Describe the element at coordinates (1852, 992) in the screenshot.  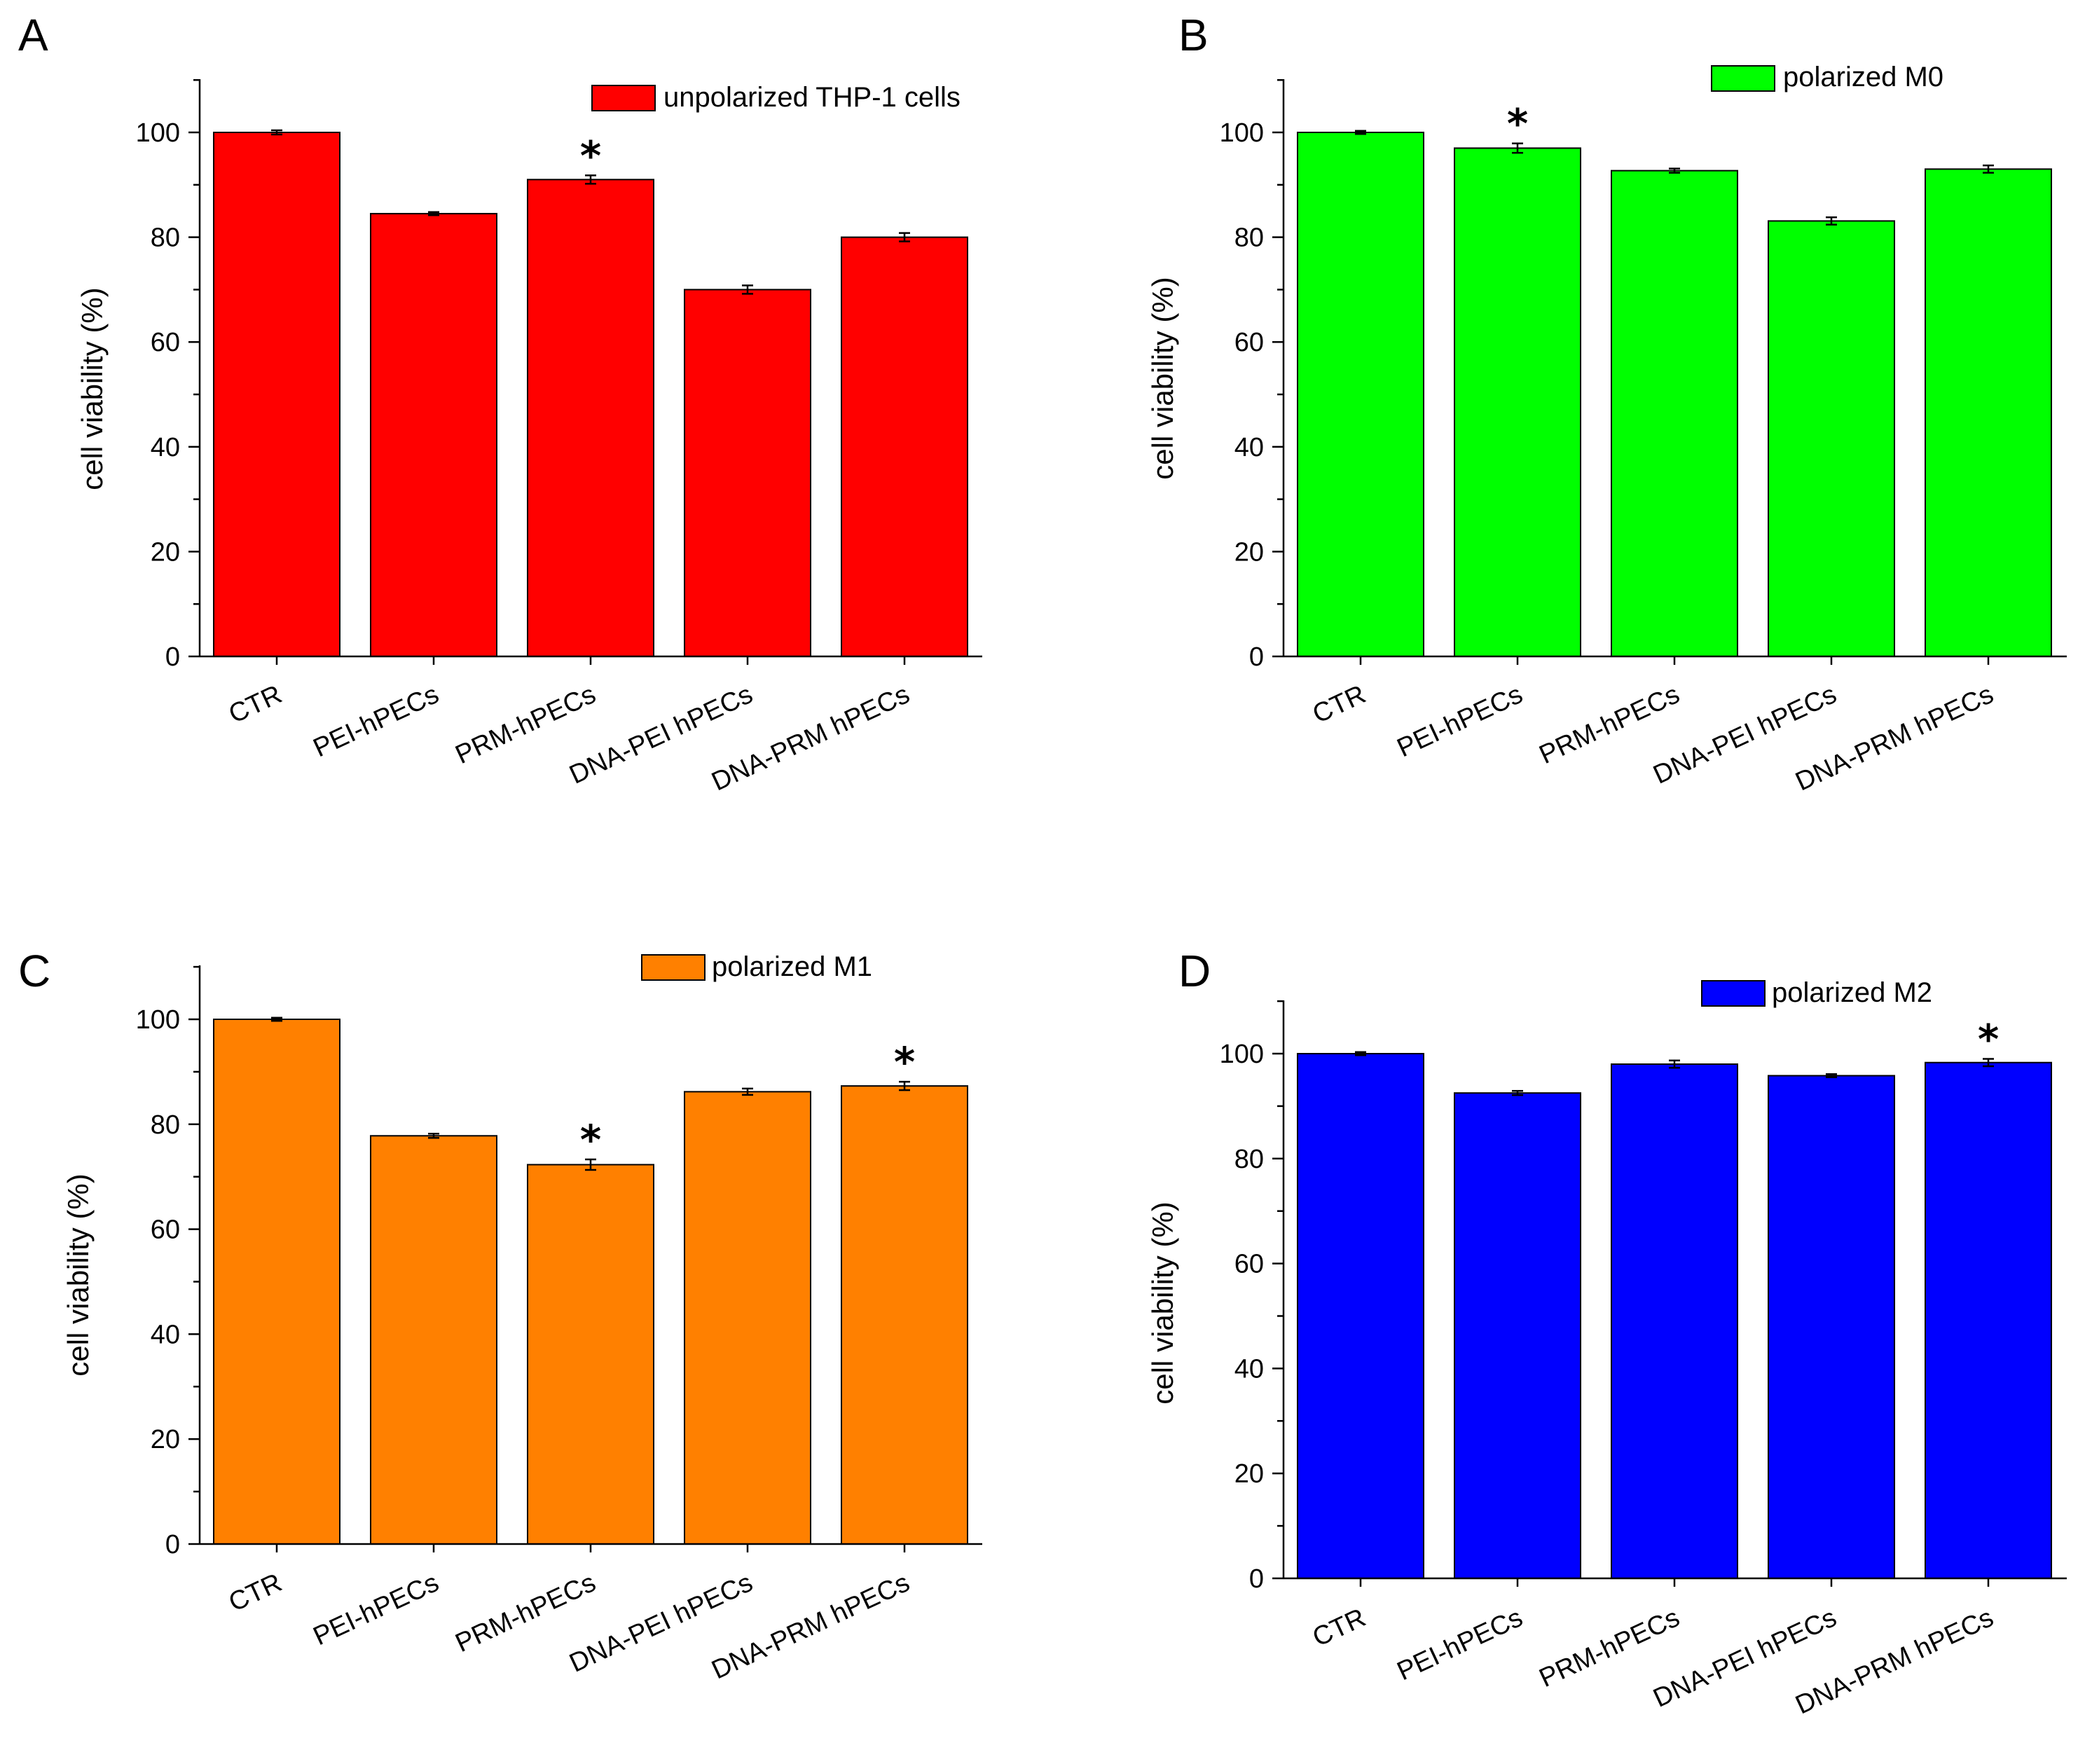
I see `legend-label: polarized M2` at that location.